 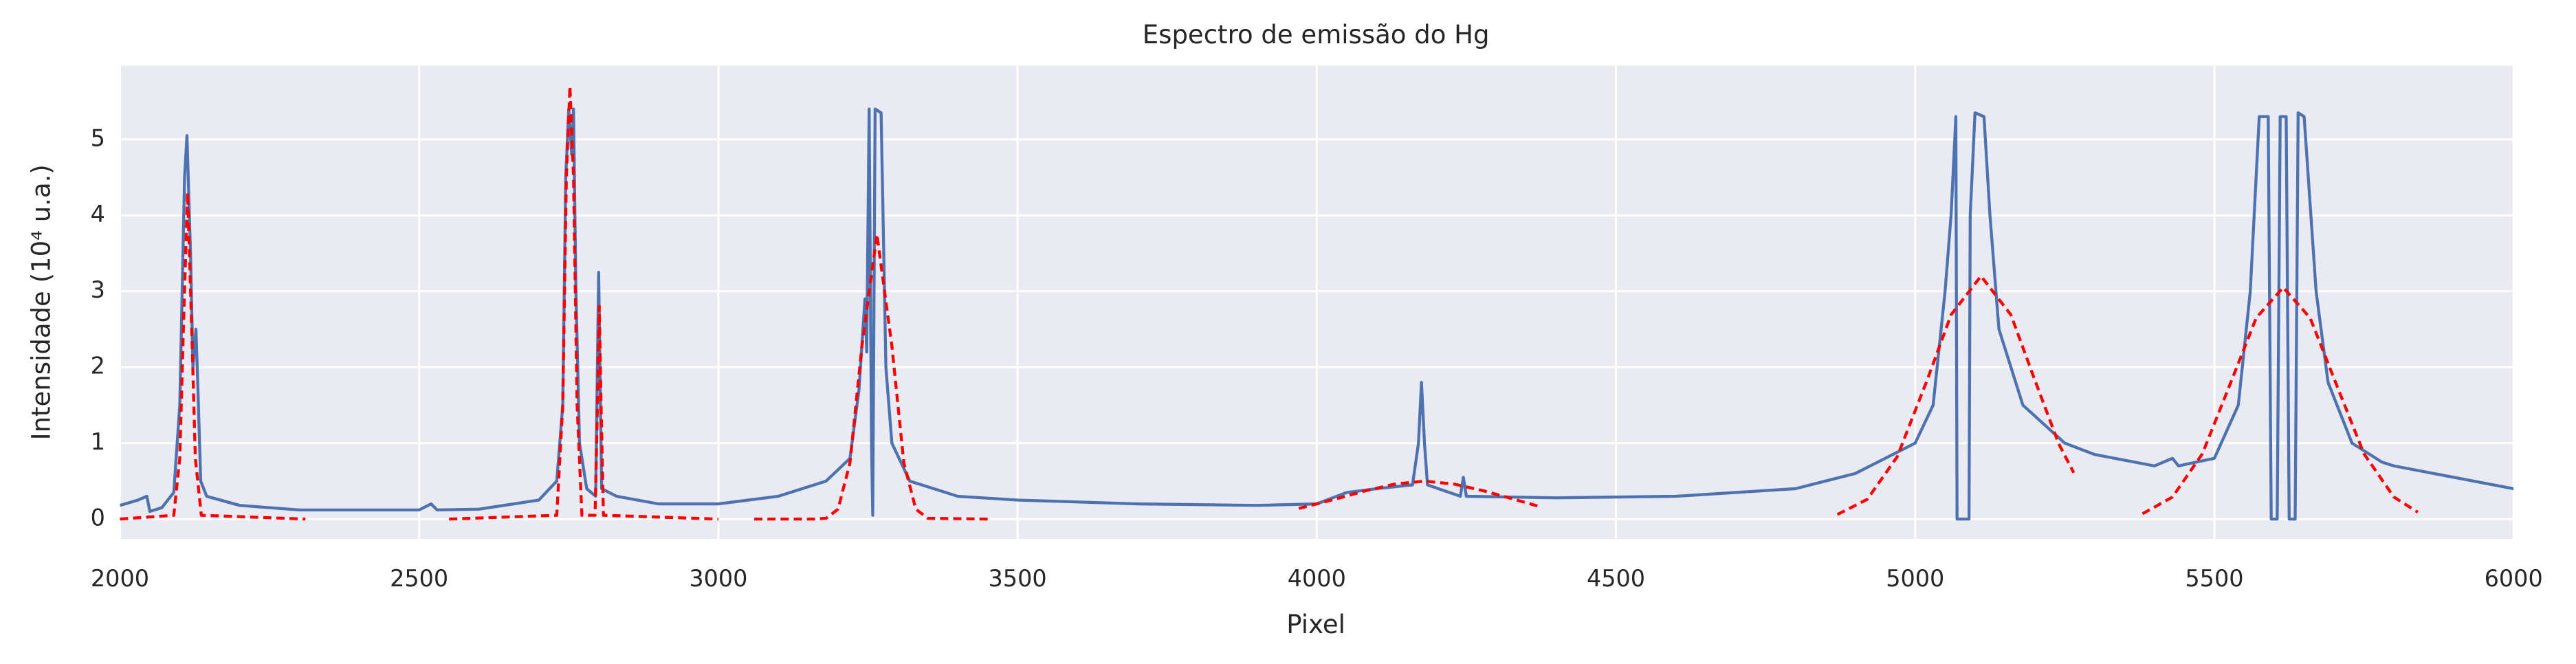 I want to click on y-tick-label: 3, so click(x=98, y=290).